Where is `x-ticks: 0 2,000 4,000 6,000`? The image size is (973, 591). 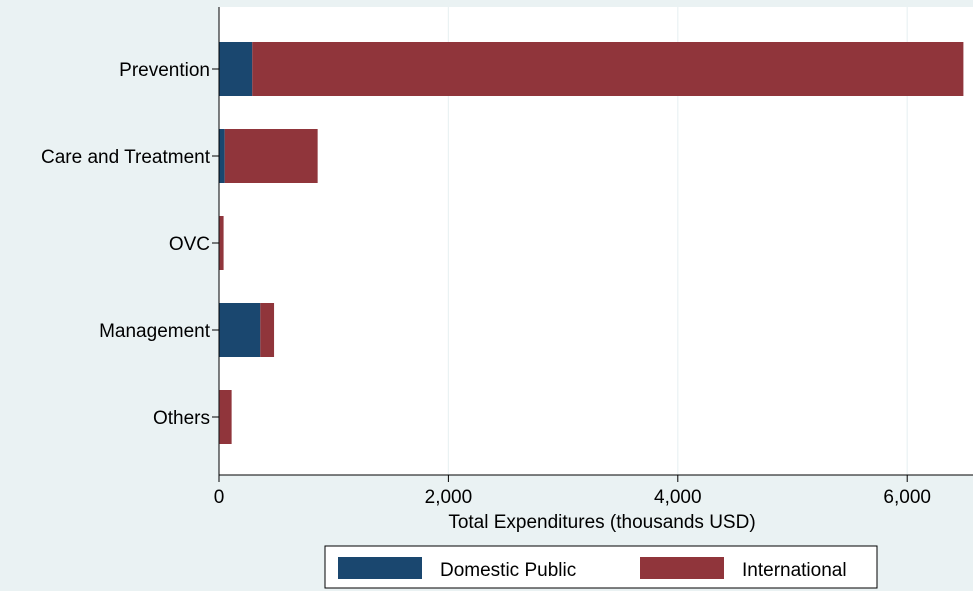
x-ticks: 0 2,000 4,000 6,000 is located at coordinates (572, 491).